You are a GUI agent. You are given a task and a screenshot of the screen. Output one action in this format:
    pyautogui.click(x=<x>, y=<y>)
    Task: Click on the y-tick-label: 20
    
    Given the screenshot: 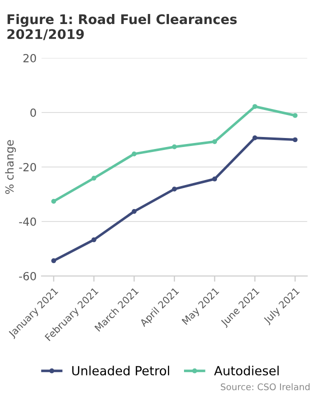 What is the action you would take?
    pyautogui.click(x=29, y=58)
    